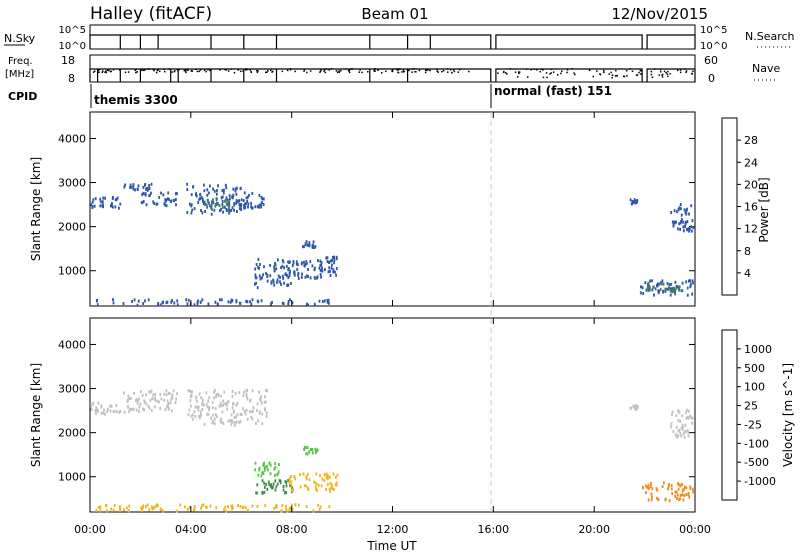  I want to click on nave-tick-top: 60, so click(711, 60).